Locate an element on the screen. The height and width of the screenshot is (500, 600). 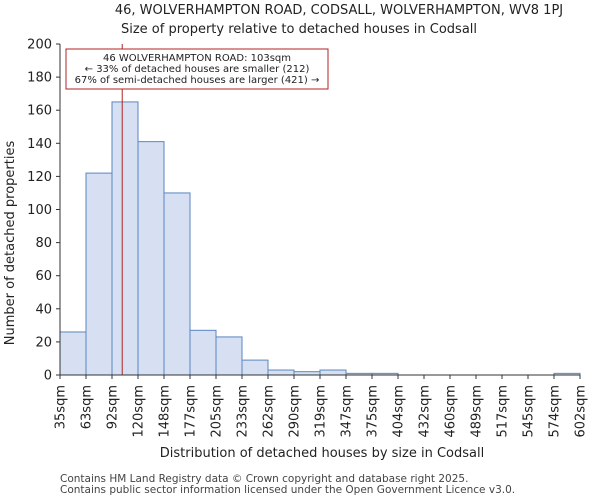
x-tick-label: 92sqm is located at coordinates (113, 407).